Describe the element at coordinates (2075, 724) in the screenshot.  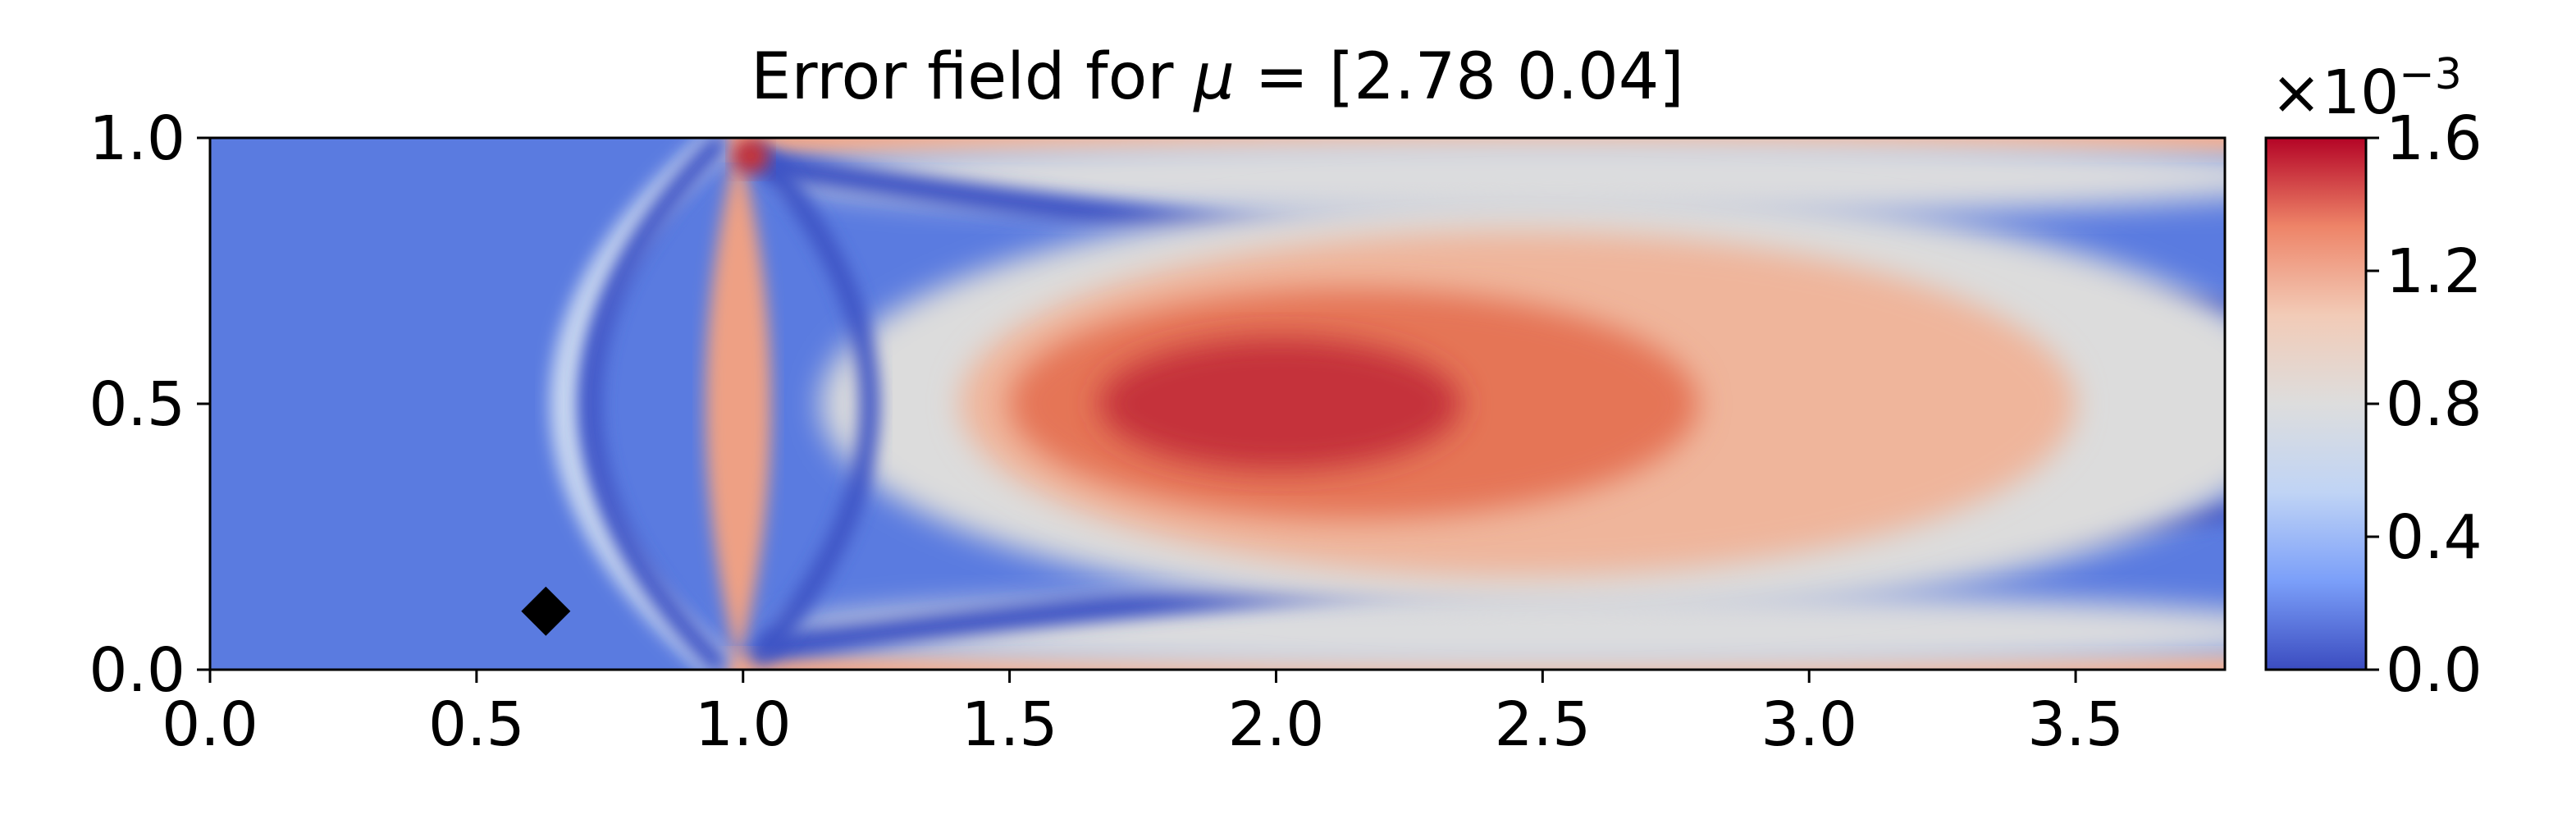
I see `x-tick-label: 3.5` at that location.